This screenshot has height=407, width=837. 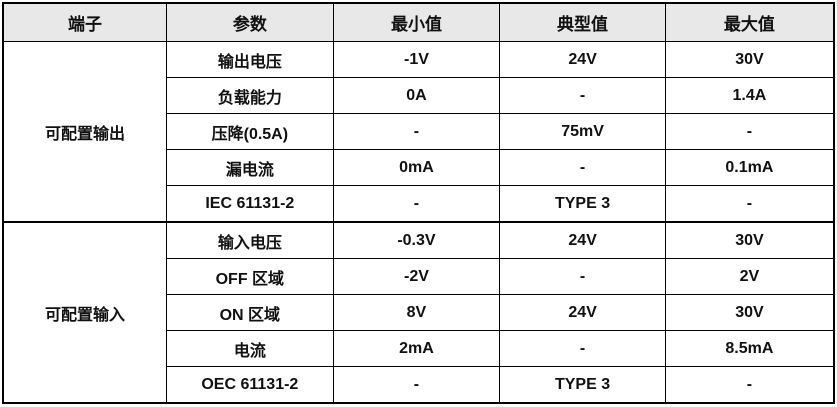 I want to click on parameter-cell: OEC 61131-2, so click(x=250, y=385).